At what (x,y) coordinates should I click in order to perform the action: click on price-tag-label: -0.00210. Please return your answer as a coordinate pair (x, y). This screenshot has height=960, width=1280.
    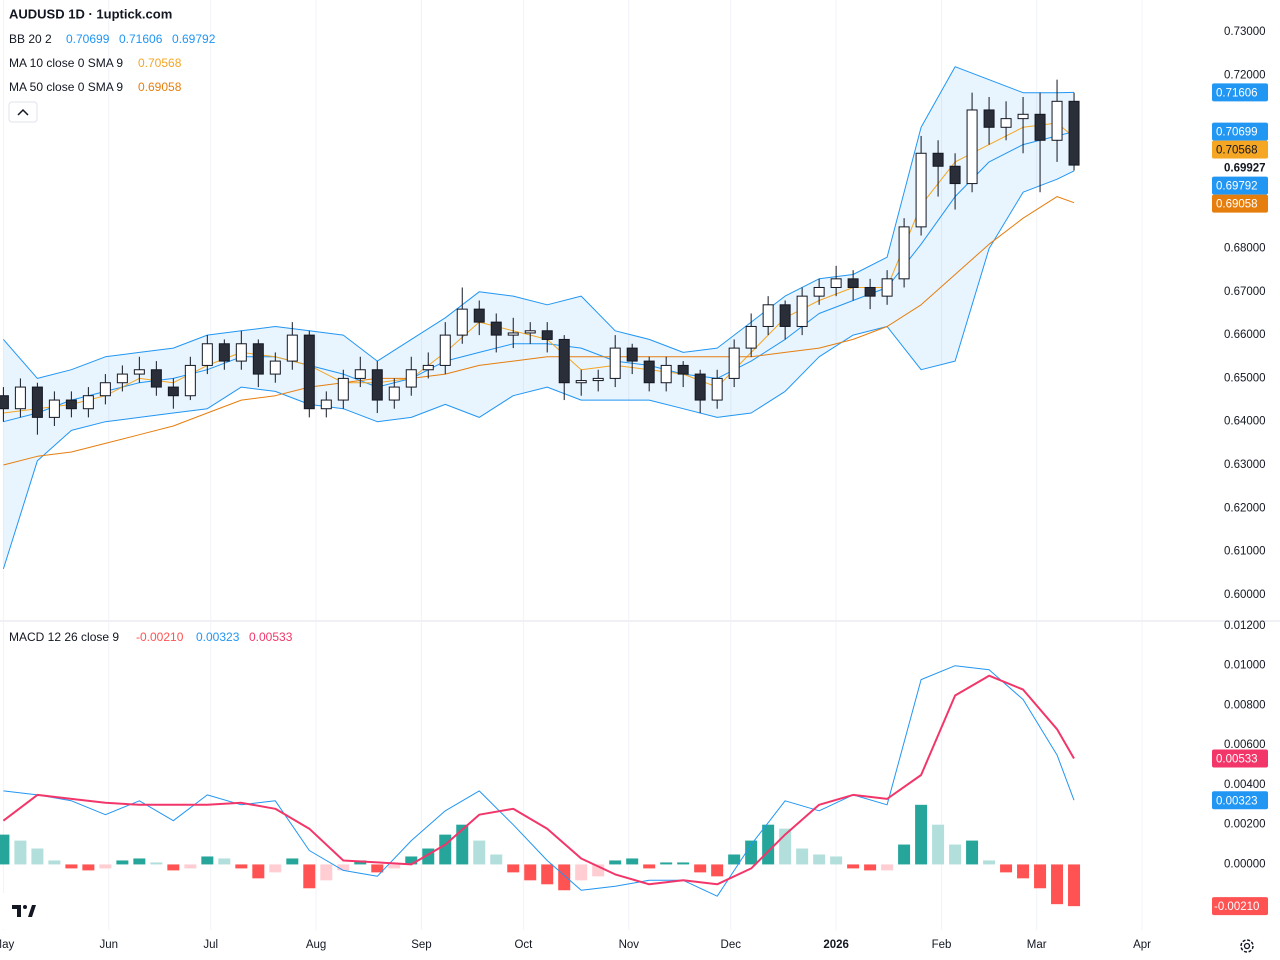
    Looking at the image, I should click on (1236, 907).